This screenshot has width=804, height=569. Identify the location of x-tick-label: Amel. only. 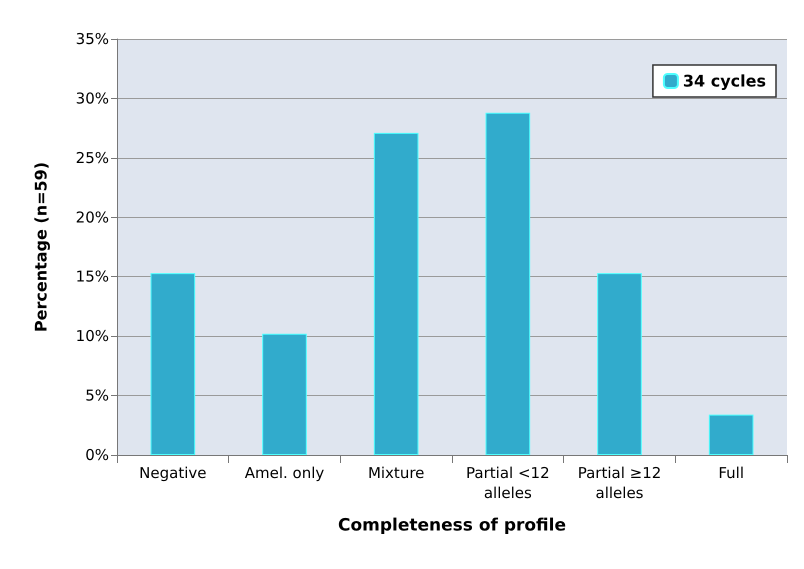
(284, 473).